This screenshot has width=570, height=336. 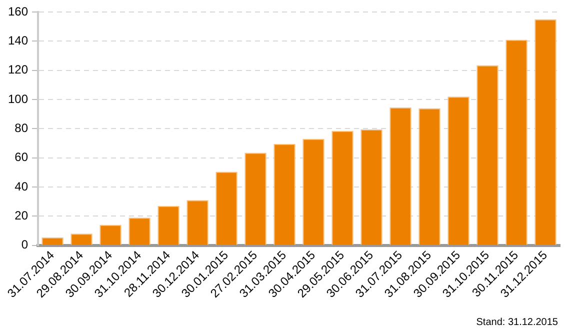 I want to click on y-tick-label: 0, so click(x=24, y=245).